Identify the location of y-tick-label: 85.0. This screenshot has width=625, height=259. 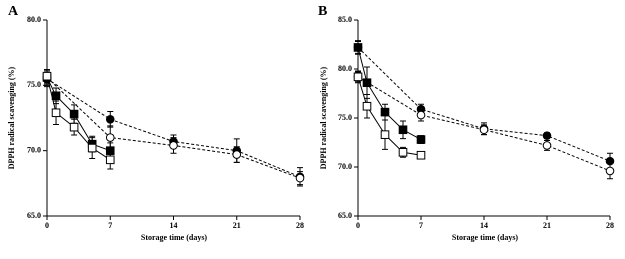
(345, 19).